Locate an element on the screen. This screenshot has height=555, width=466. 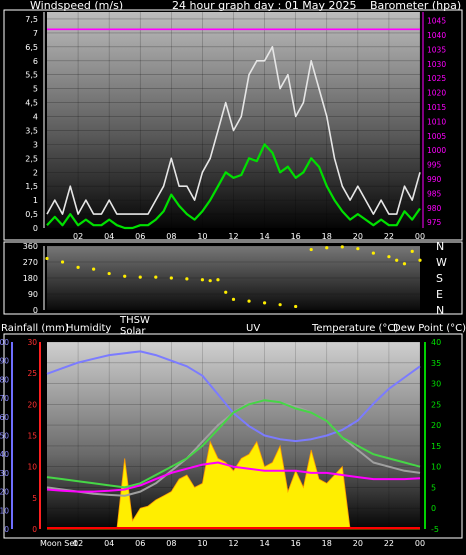
direction-y-tick-label: 180 is located at coordinates (30, 278).